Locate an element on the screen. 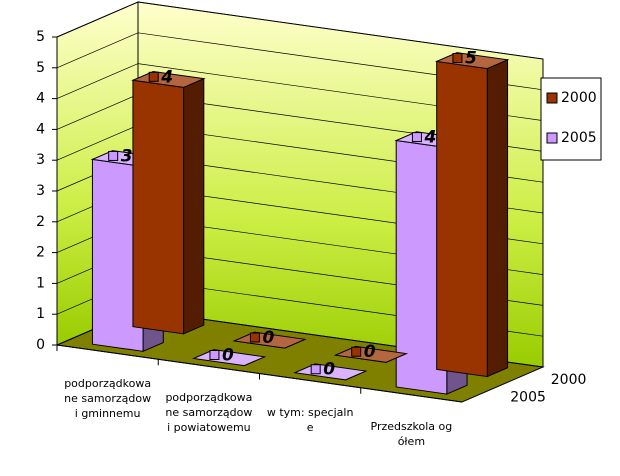 The image size is (620, 476). value-label: 5 is located at coordinates (471, 58).